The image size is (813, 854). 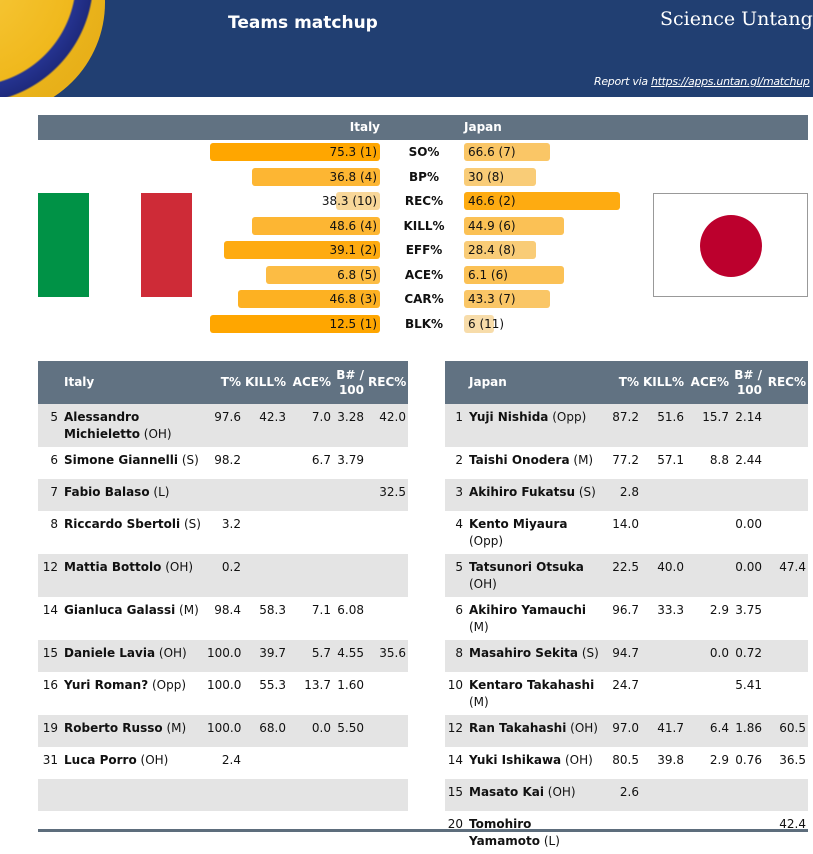 I want to click on player-name-cell: Alessandro Michieletto (OH), so click(x=132, y=425).